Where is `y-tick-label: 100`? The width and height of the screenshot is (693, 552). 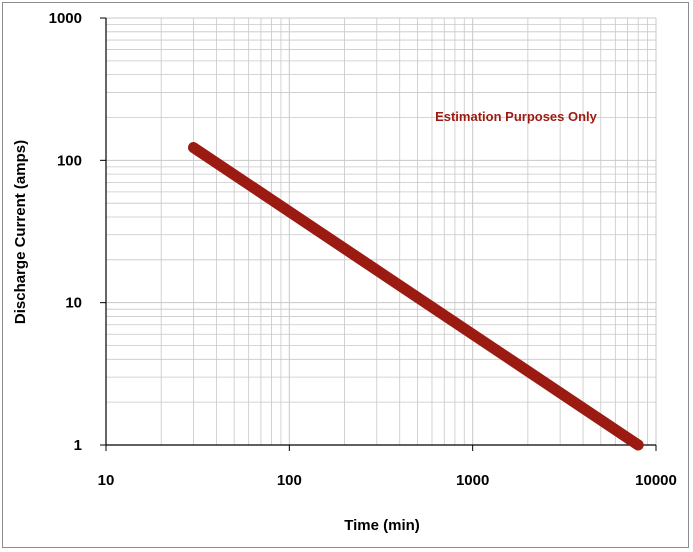
y-tick-label: 100 is located at coordinates (69, 160).